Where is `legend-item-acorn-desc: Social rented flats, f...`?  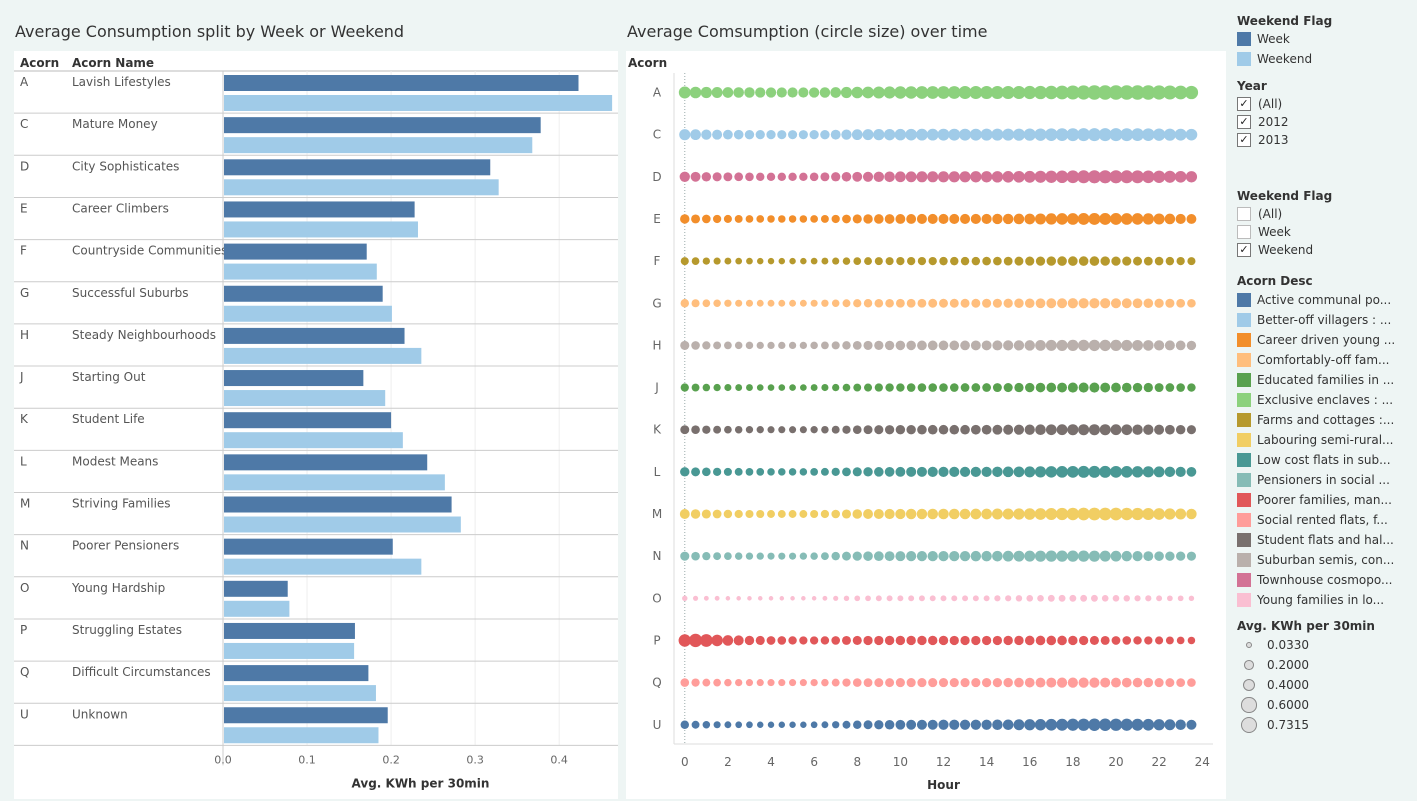
legend-item-acorn-desc: Social rented flats, f... is located at coordinates (1316, 520).